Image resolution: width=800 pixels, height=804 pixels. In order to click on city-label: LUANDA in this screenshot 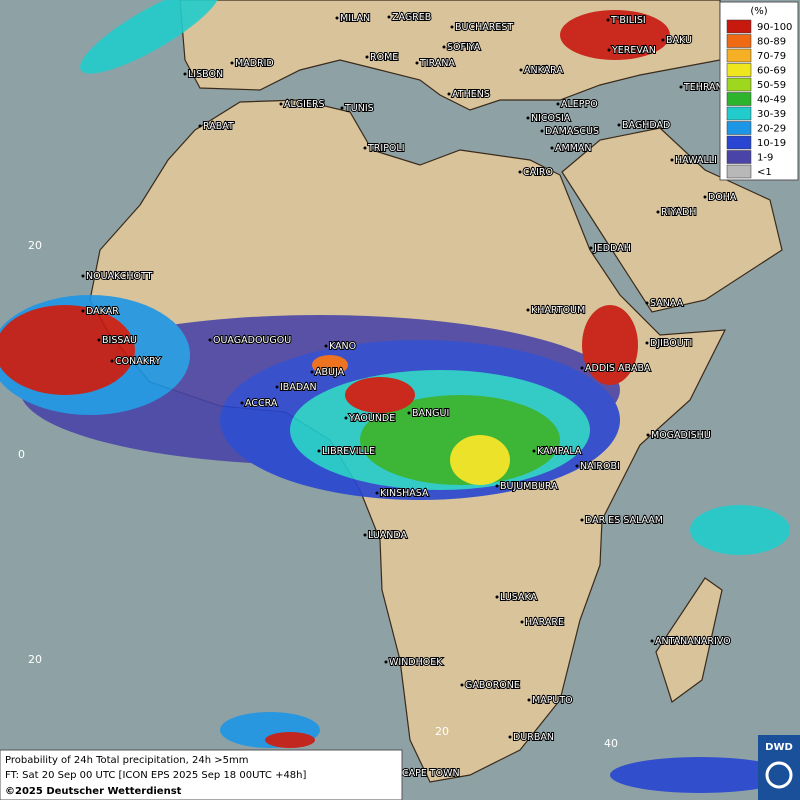, I will do `click(388, 535)`.